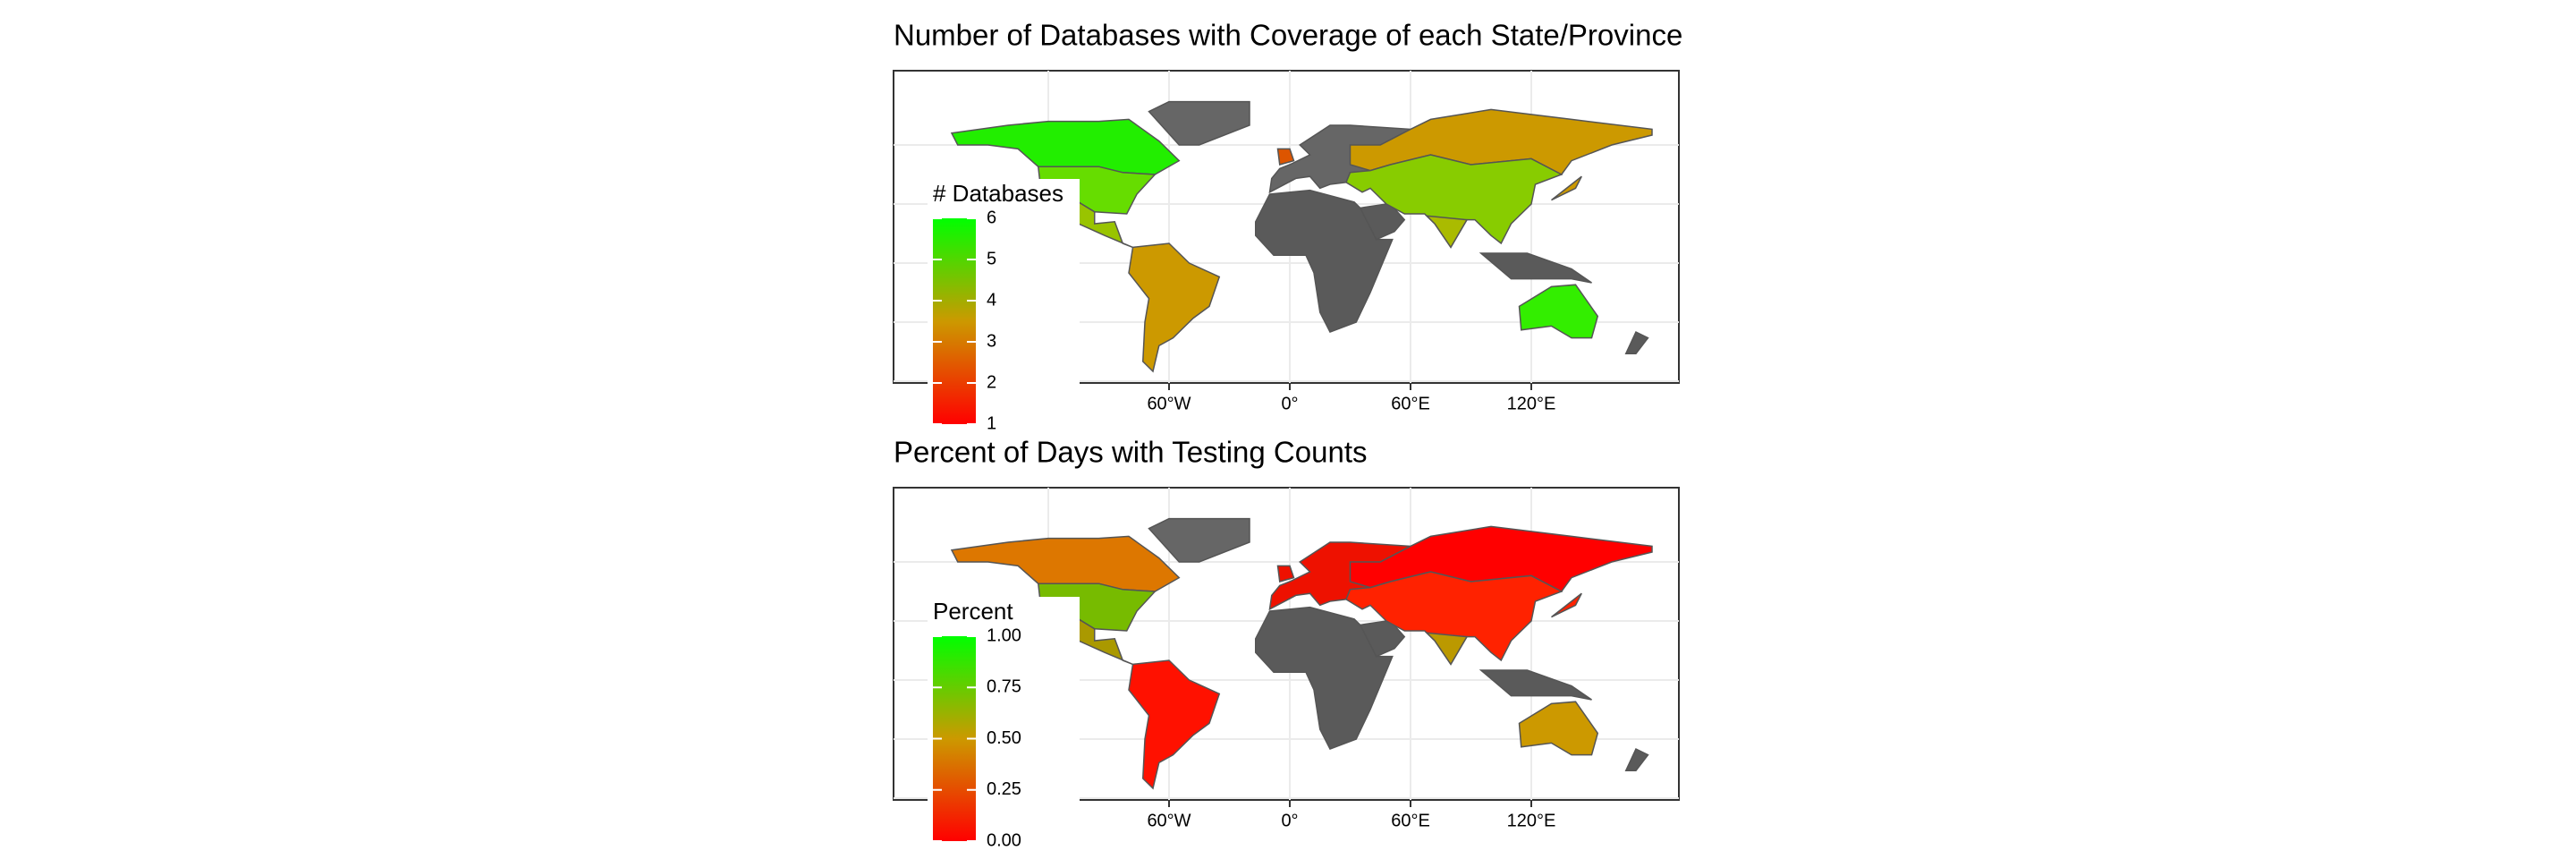  Describe the element at coordinates (973, 611) in the screenshot. I see `legend-title: Percent` at that location.